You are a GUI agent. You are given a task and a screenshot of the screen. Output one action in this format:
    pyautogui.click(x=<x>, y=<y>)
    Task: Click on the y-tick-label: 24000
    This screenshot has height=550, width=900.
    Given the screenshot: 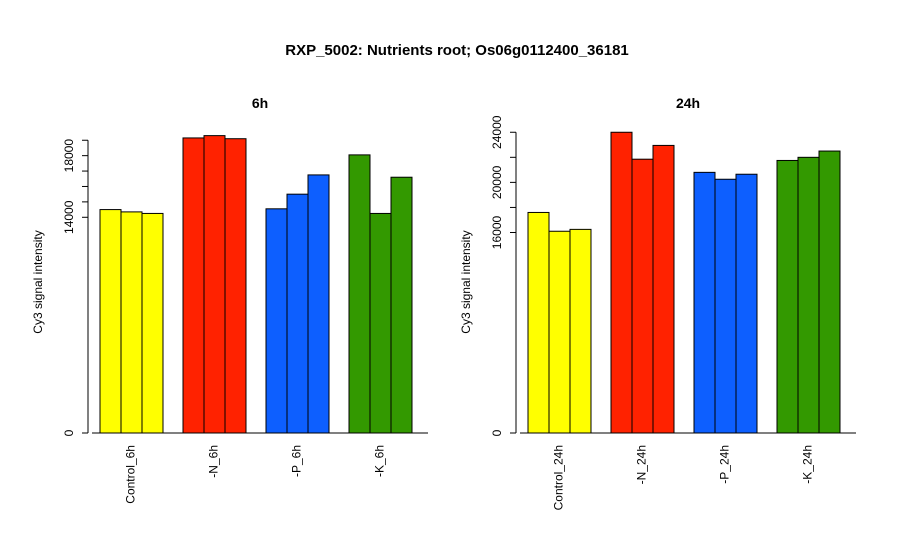 What is the action you would take?
    pyautogui.click(x=497, y=132)
    